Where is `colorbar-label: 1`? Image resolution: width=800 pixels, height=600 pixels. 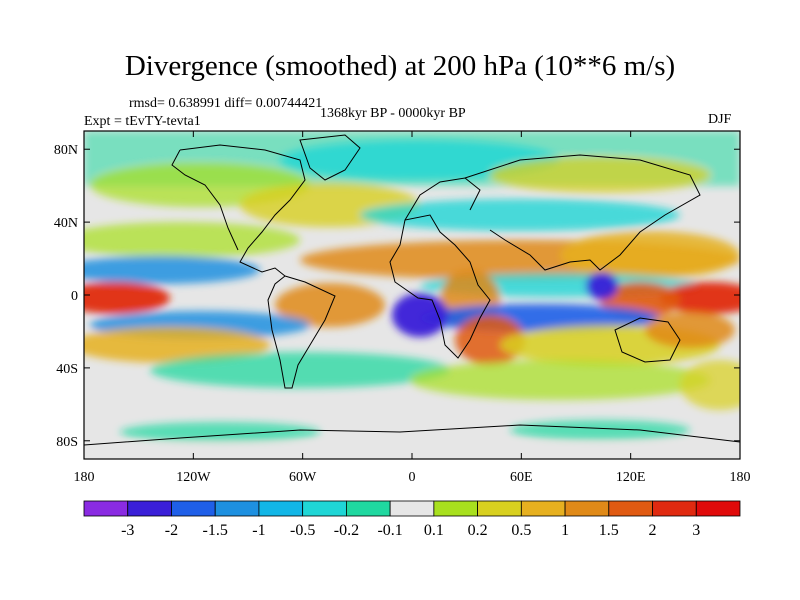
colorbar-label: 1 is located at coordinates (565, 530).